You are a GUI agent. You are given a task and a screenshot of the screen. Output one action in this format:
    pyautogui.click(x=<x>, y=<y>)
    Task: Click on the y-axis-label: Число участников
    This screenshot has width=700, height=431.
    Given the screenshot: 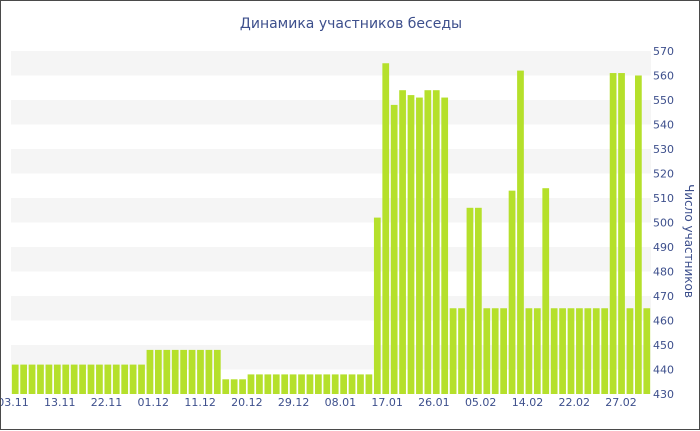 What is the action you would take?
    pyautogui.click(x=689, y=241)
    